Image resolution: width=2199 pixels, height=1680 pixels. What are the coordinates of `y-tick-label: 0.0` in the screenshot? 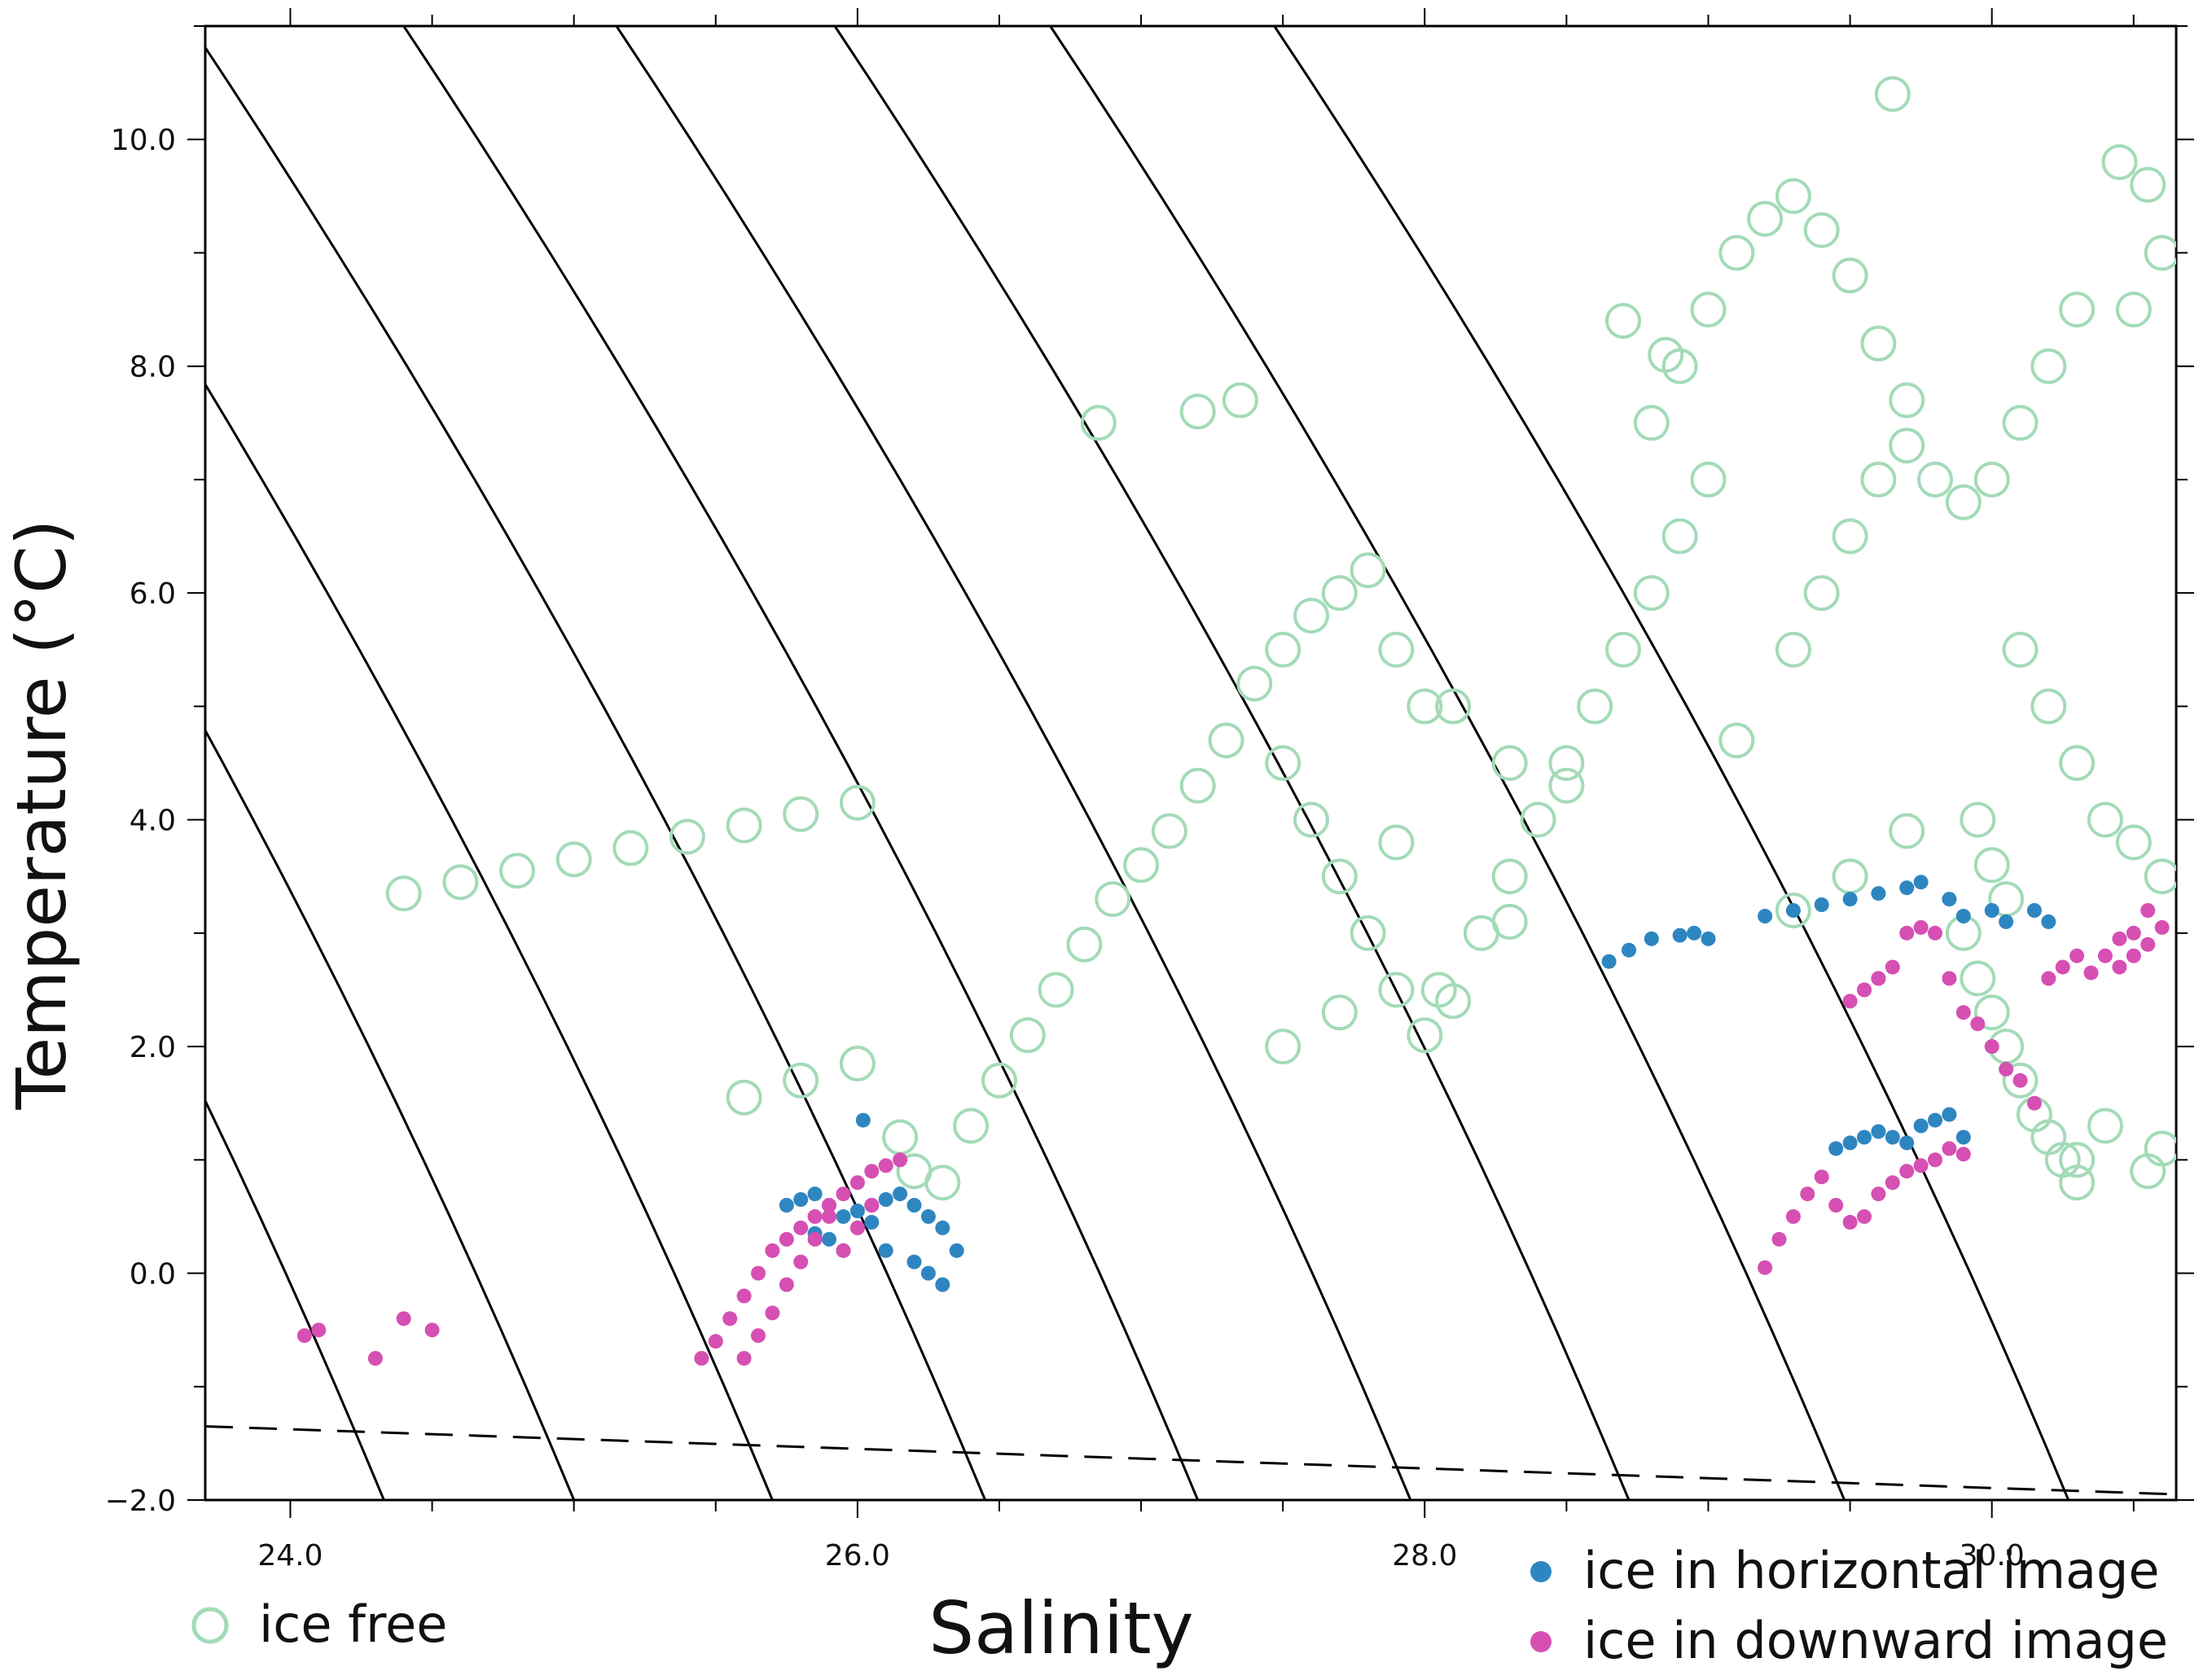 It's located at (152, 1275).